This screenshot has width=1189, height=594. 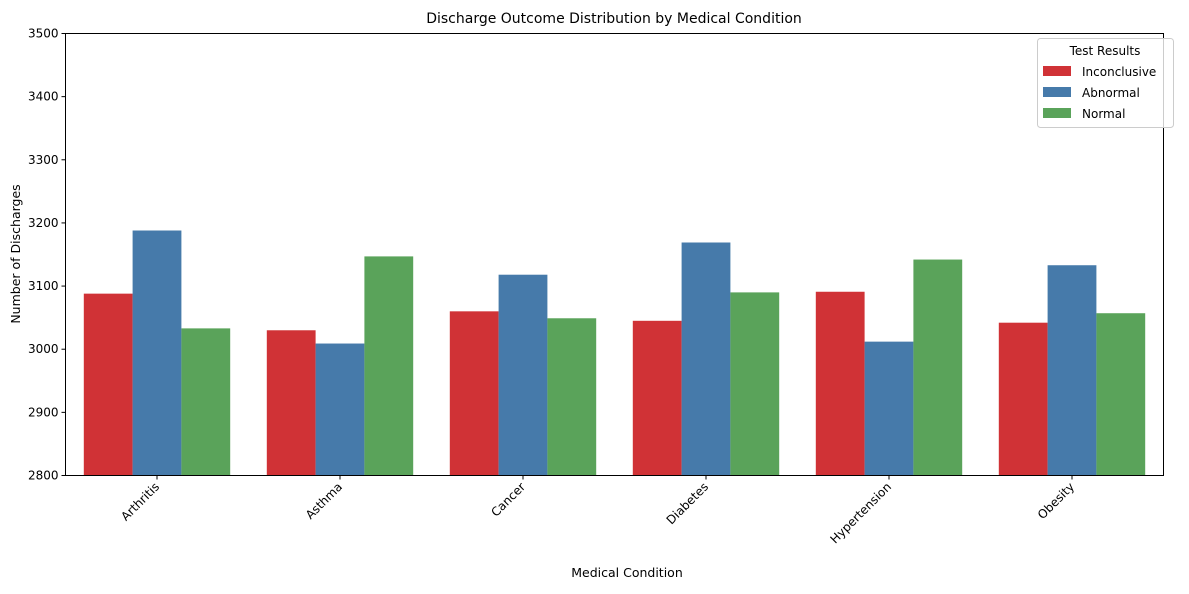 What do you see at coordinates (291, 403) in the screenshot?
I see `bar-inconclusive-asthma` at bounding box center [291, 403].